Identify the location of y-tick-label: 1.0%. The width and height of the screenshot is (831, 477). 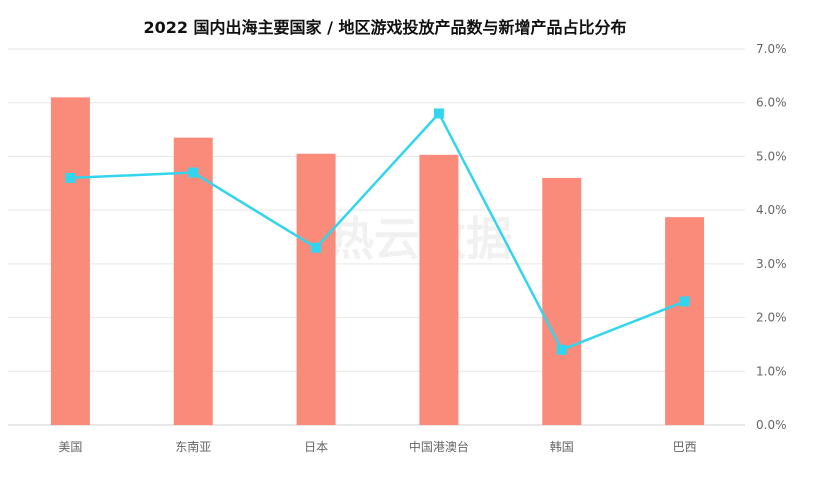
(771, 371).